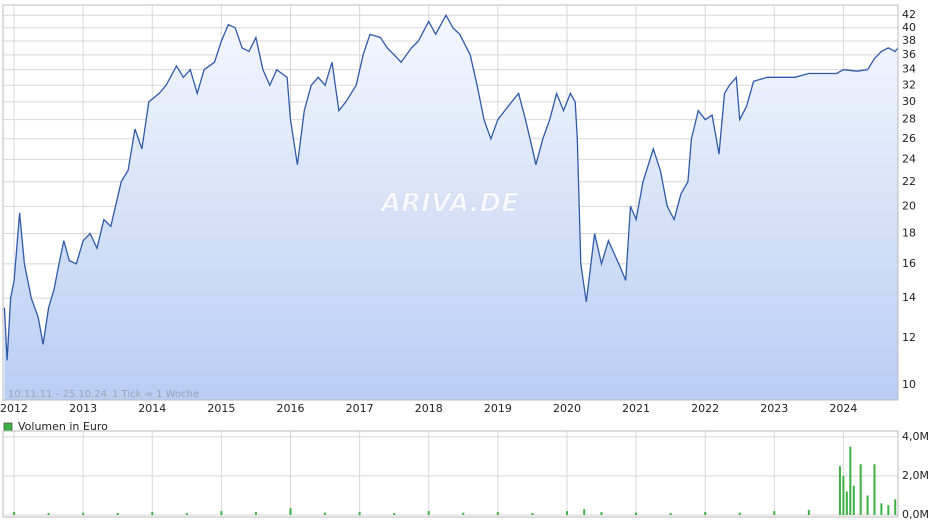  Describe the element at coordinates (909, 158) in the screenshot. I see `y-tick-label: 24` at that location.